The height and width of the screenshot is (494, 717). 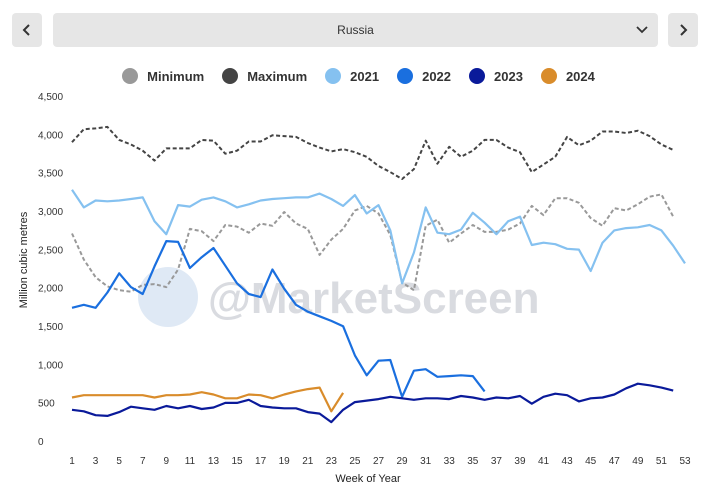 I want to click on legend-label: Minimum, so click(x=176, y=76).